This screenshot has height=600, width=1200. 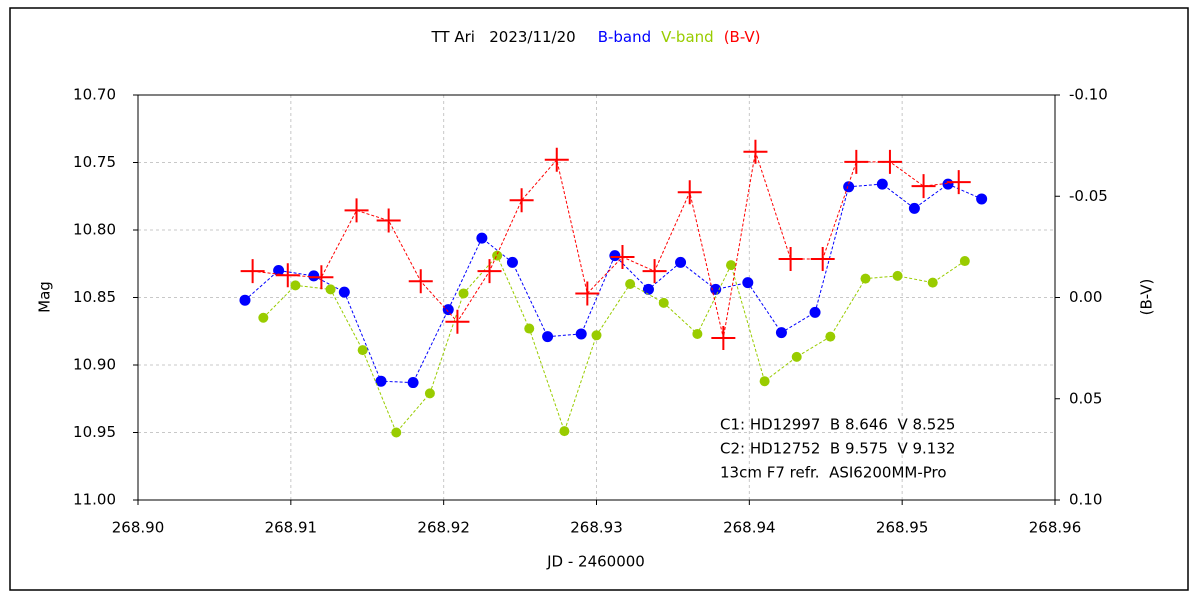 What do you see at coordinates (138, 528) in the screenshot?
I see `x-tick-label: 268.90` at bounding box center [138, 528].